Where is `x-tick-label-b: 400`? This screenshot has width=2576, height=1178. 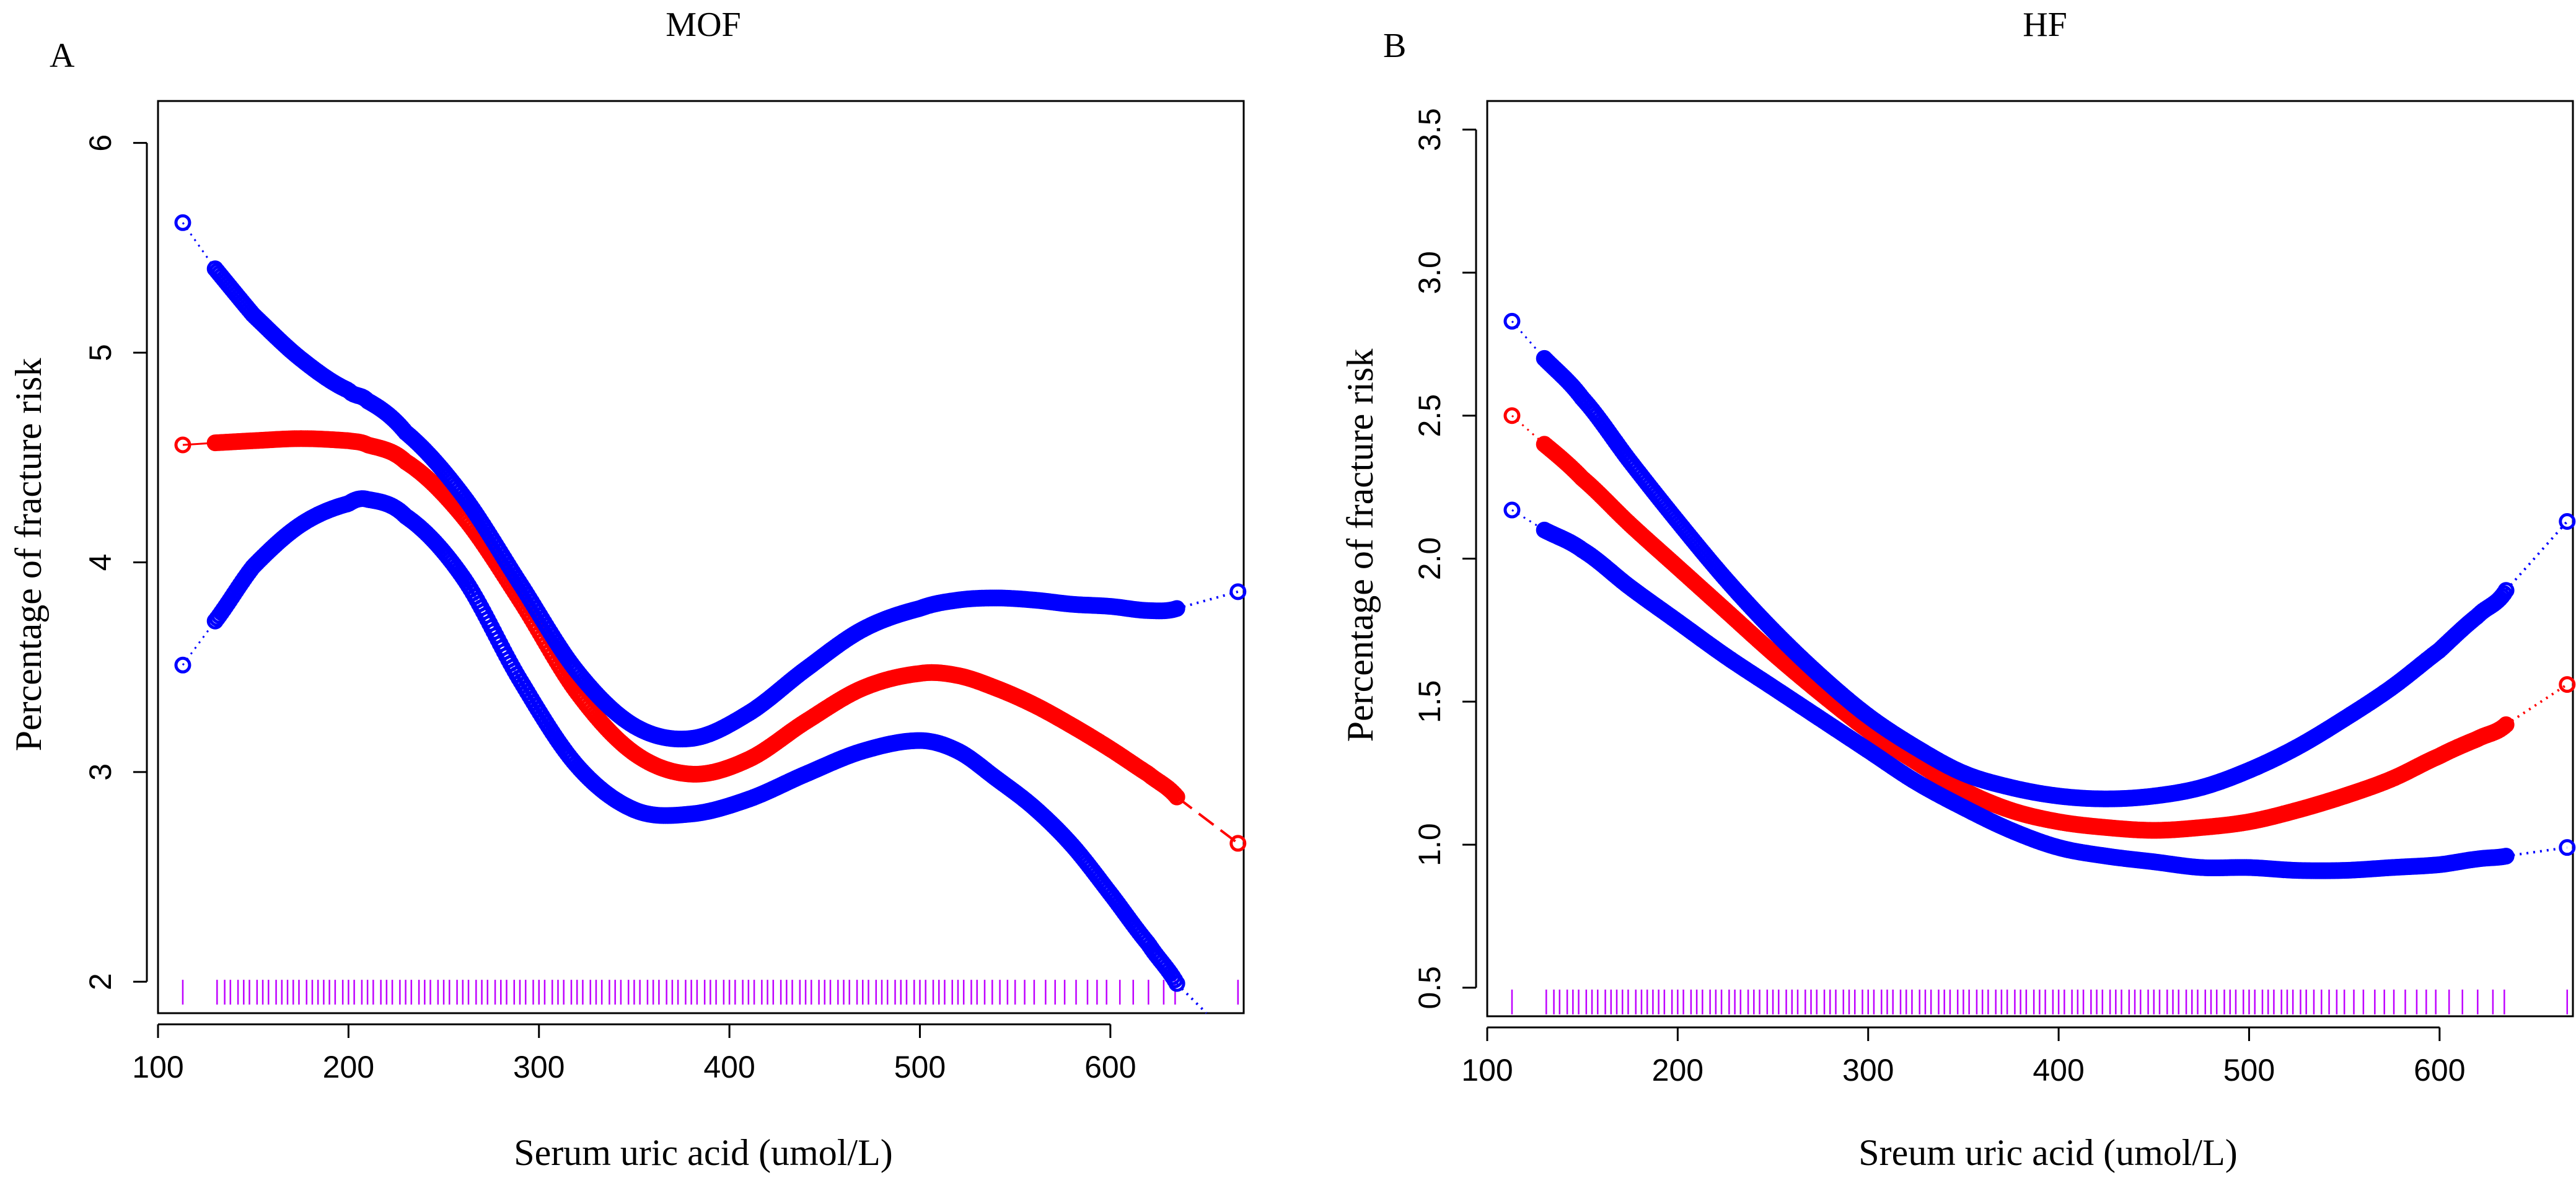 x-tick-label-b: 400 is located at coordinates (2059, 1071).